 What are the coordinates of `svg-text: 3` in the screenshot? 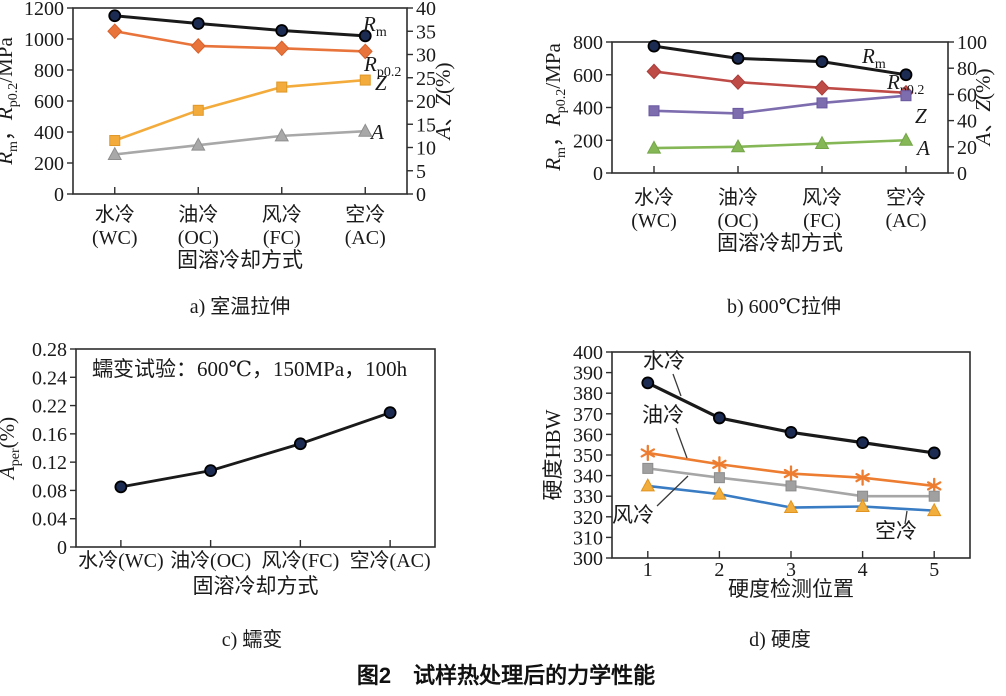 It's located at (791, 570).